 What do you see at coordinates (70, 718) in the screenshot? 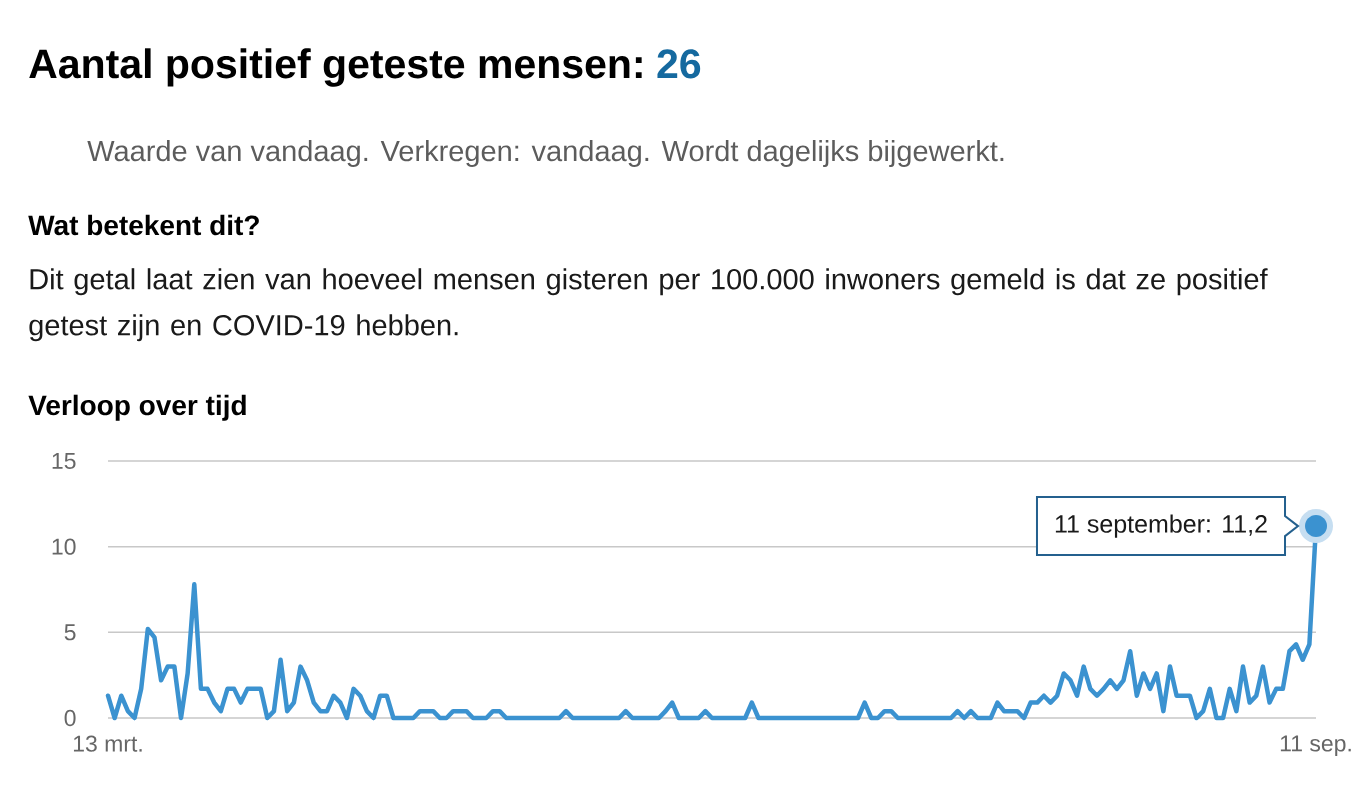
I see `y-tick-label: 0` at bounding box center [70, 718].